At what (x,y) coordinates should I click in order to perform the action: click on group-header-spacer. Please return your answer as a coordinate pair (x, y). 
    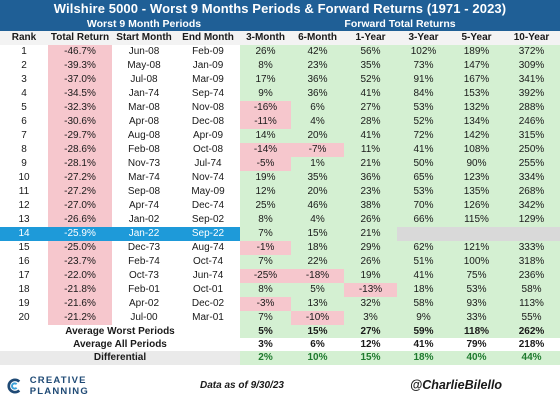
    Looking at the image, I should click on (24, 24).